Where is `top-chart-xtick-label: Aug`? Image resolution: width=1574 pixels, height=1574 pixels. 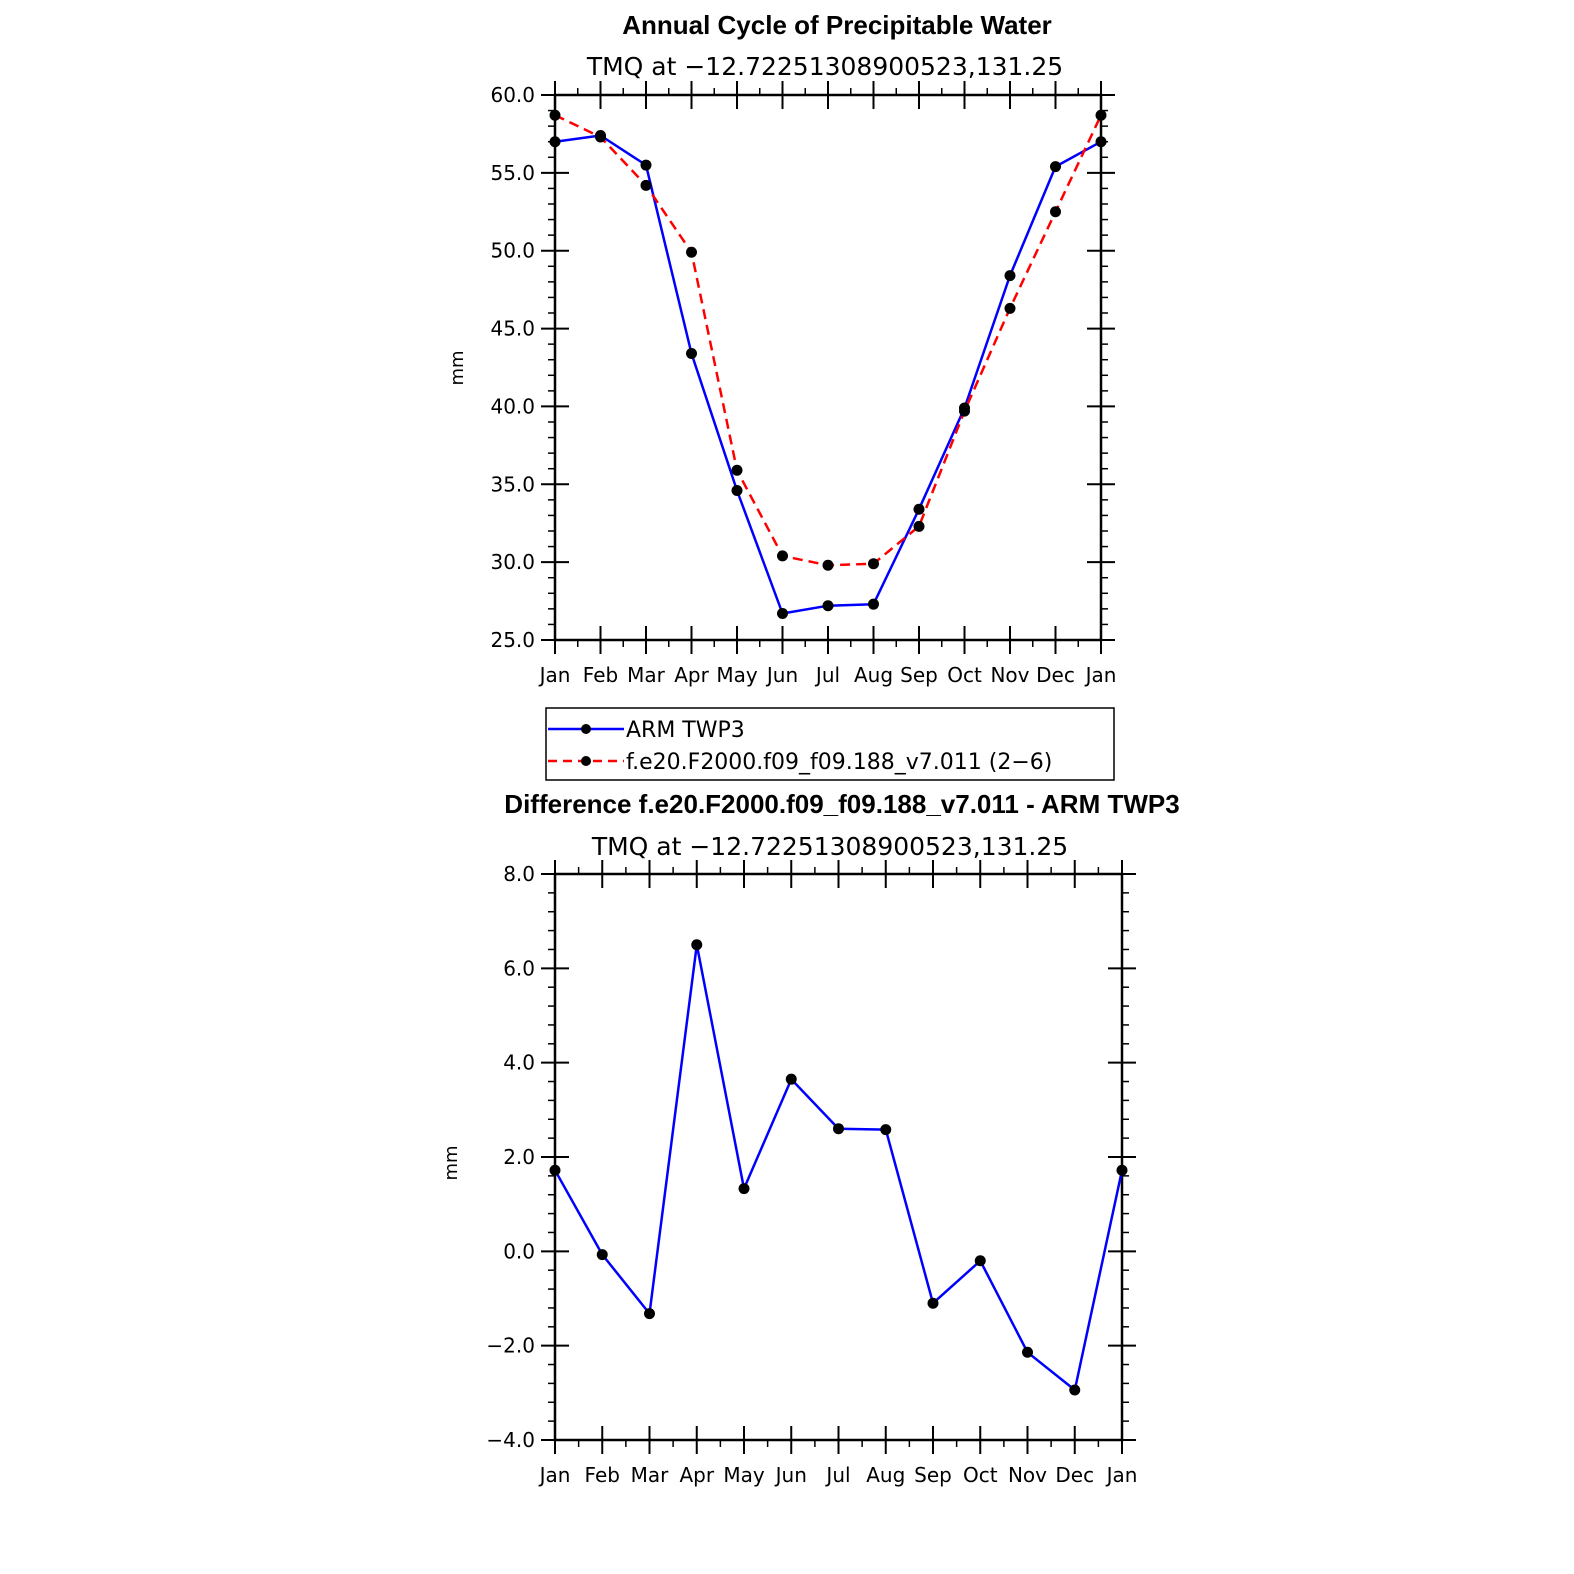 top-chart-xtick-label: Aug is located at coordinates (873, 675).